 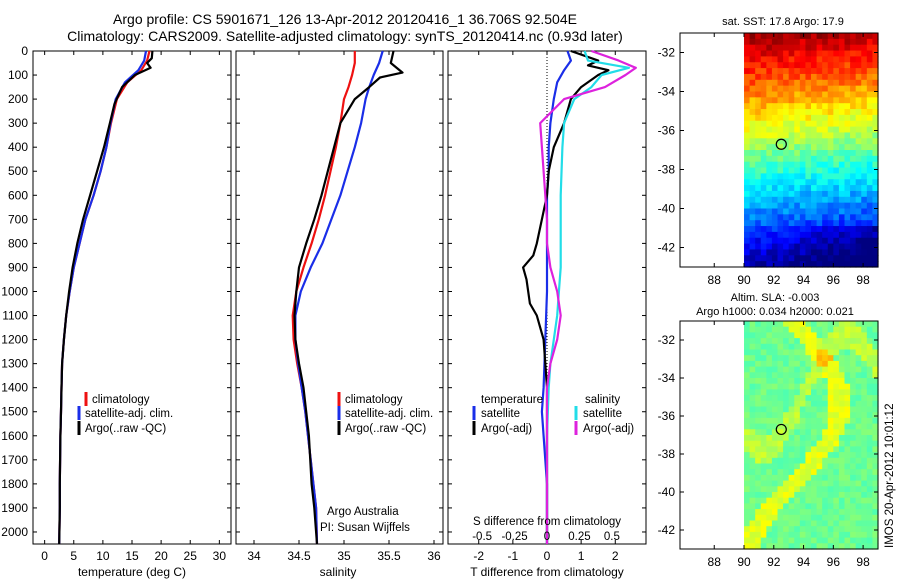 I want to click on x-tick-label: 0, so click(x=547, y=556).